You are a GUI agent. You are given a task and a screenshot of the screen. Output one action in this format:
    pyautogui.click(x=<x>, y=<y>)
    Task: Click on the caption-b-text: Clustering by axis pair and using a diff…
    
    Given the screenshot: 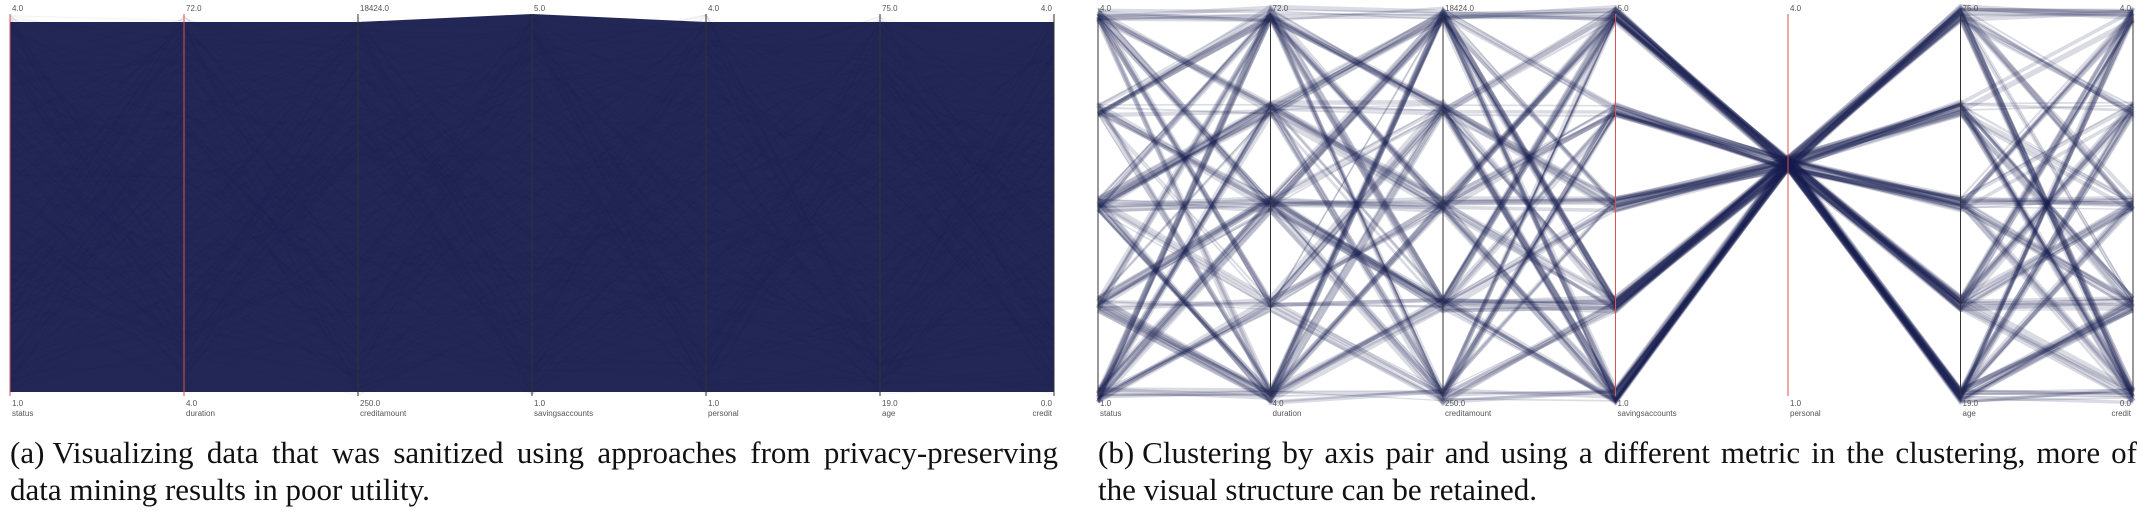 What is the action you would take?
    pyautogui.click(x=1617, y=471)
    